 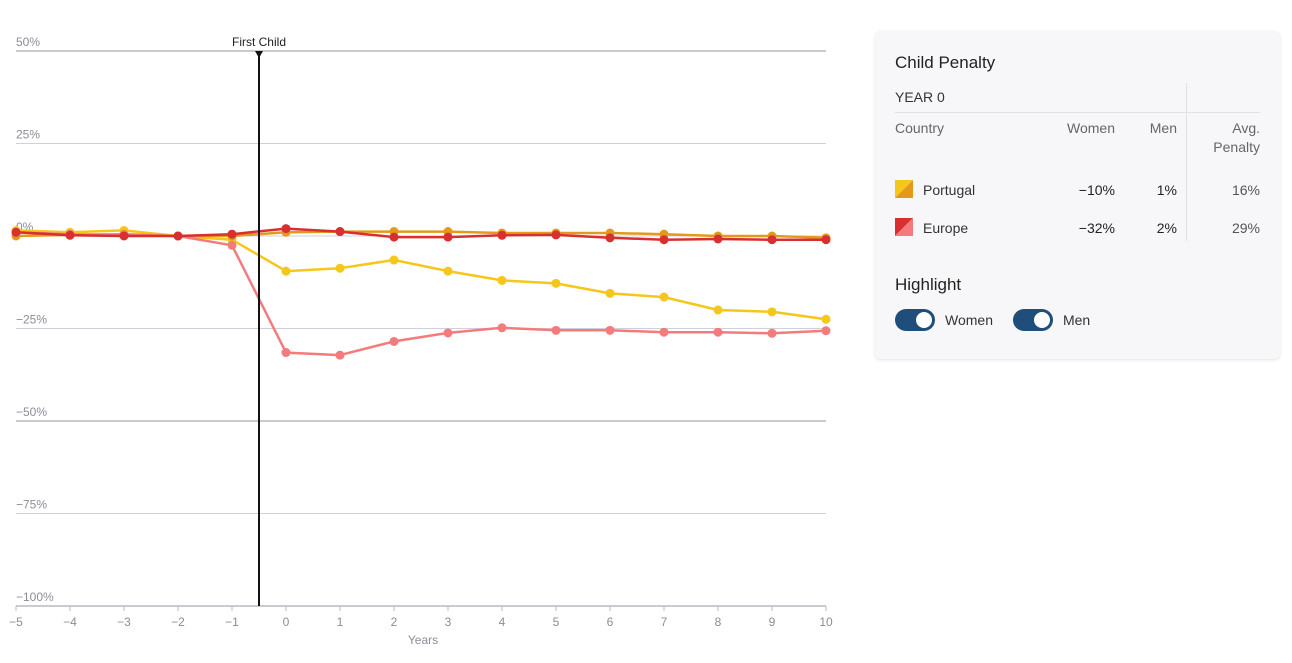 What do you see at coordinates (928, 284) in the screenshot?
I see `highlight-title: Highlight` at bounding box center [928, 284].